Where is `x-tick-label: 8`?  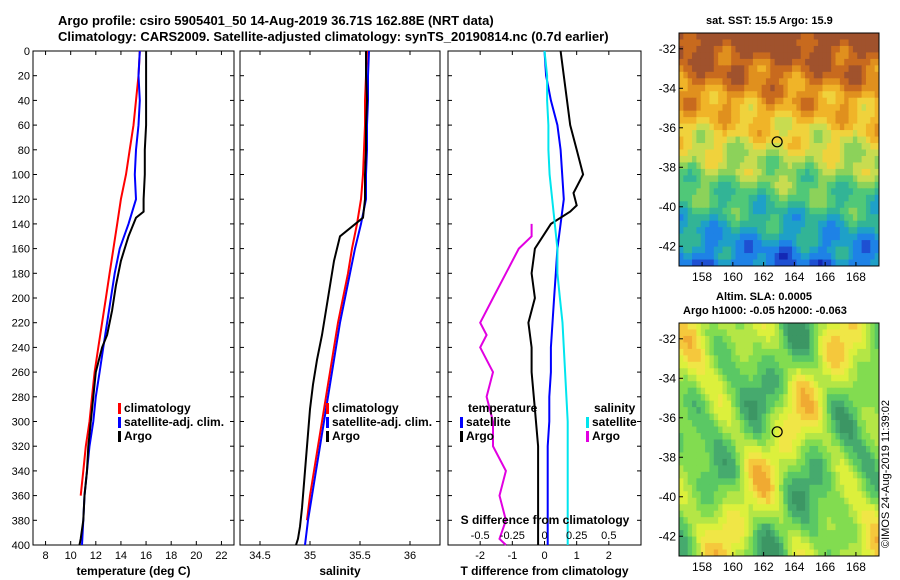
x-tick-label: 8 is located at coordinates (46, 556).